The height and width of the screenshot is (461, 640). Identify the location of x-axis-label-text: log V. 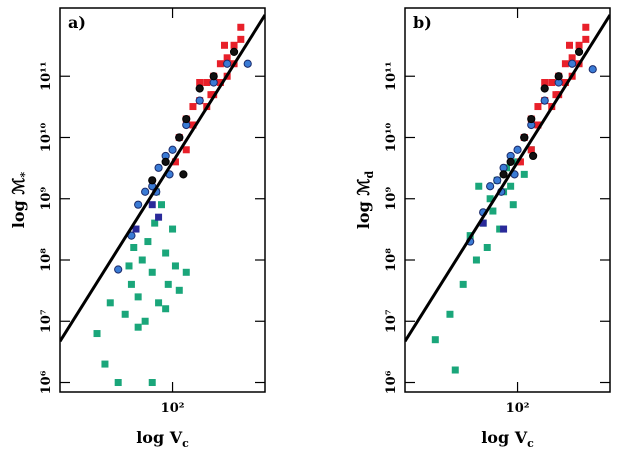
(504, 437).